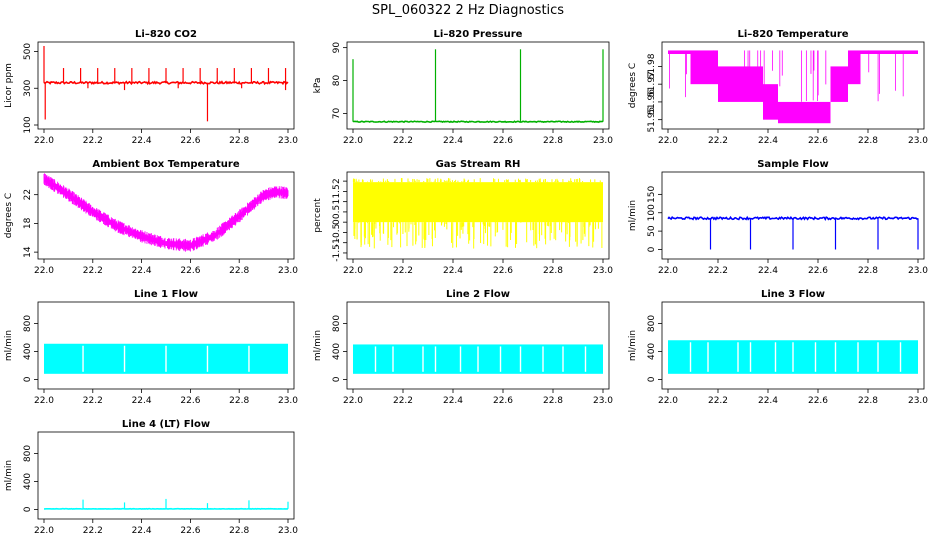 This screenshot has height=540, width=936. Describe the element at coordinates (337, 202) in the screenshot. I see `y-tick-label: 1` at that location.